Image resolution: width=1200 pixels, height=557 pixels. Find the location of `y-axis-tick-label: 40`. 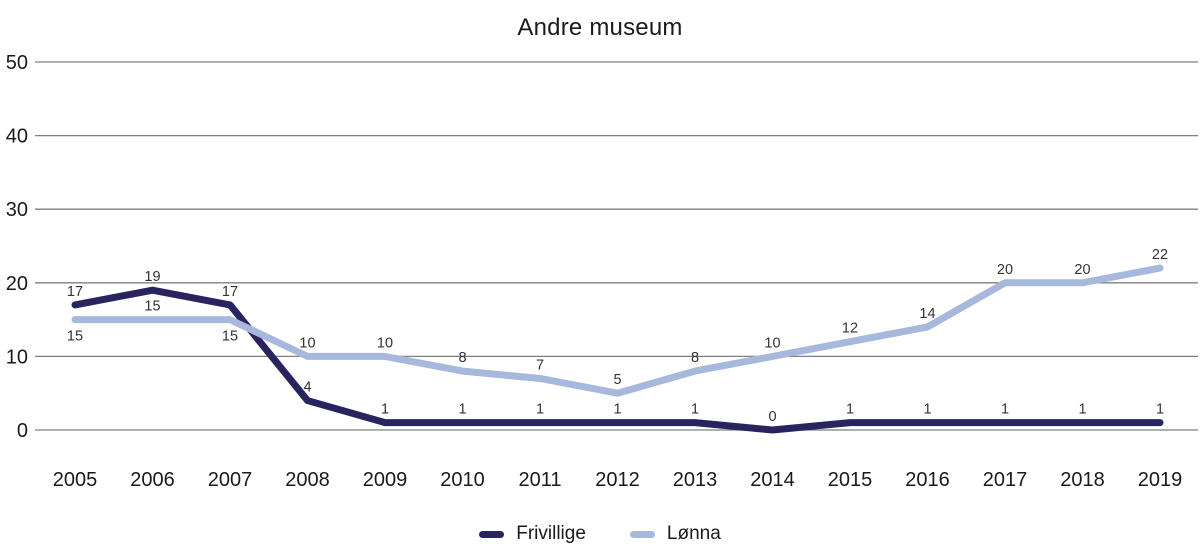

y-axis-tick-label: 40 is located at coordinates (17, 137).